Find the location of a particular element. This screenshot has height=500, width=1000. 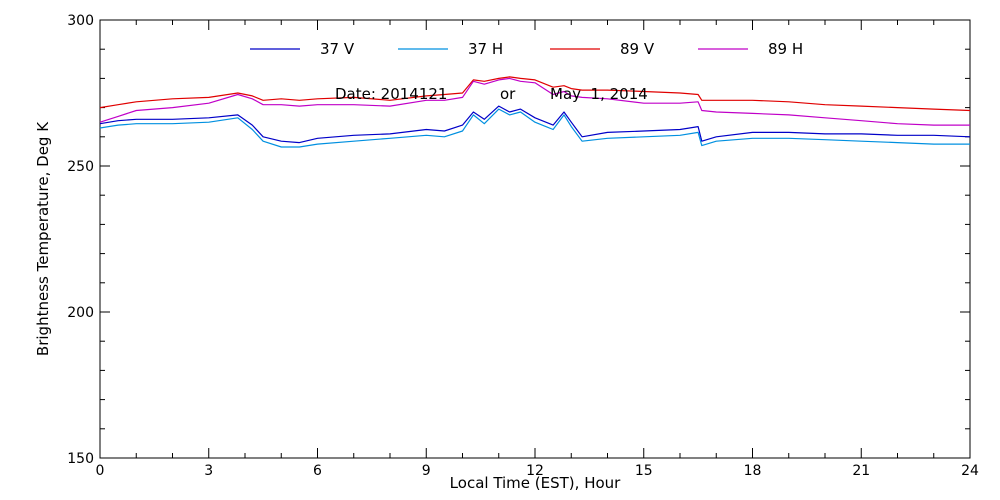

series-line-89-h is located at coordinates (534, 101).